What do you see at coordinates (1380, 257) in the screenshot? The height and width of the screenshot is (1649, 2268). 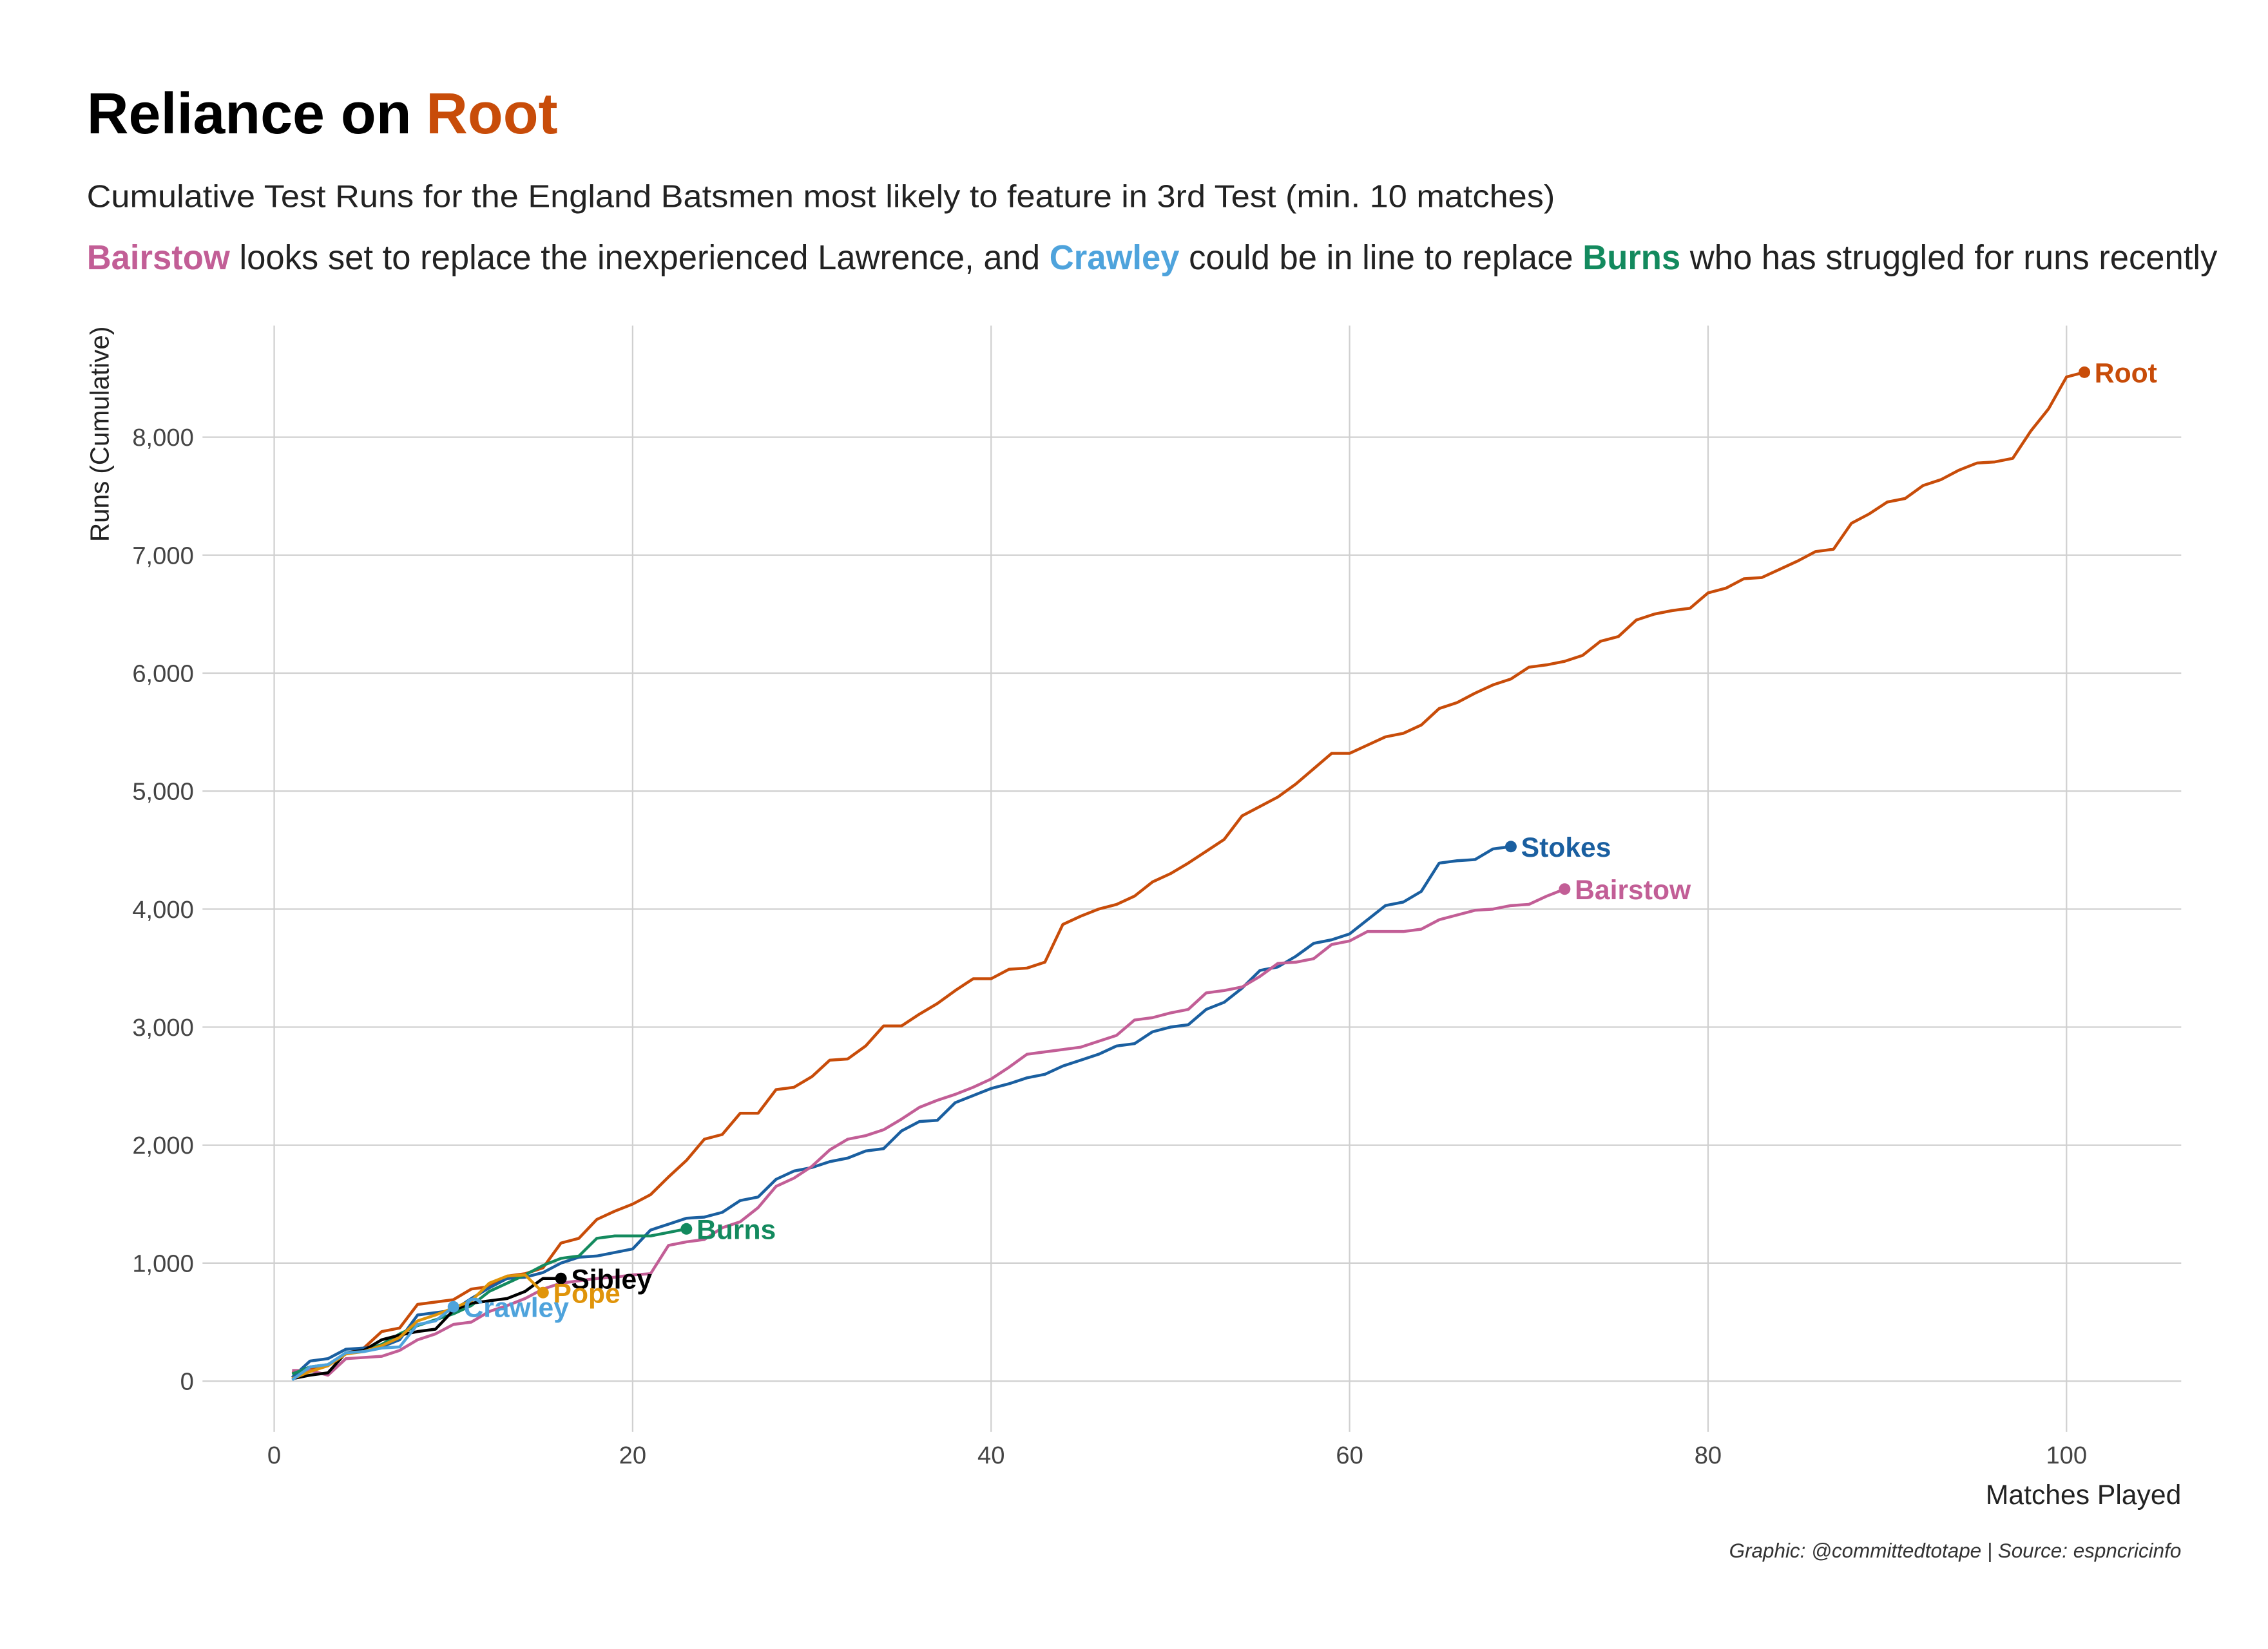 I see `subtitle-segment: could be in line to replace` at bounding box center [1380, 257].